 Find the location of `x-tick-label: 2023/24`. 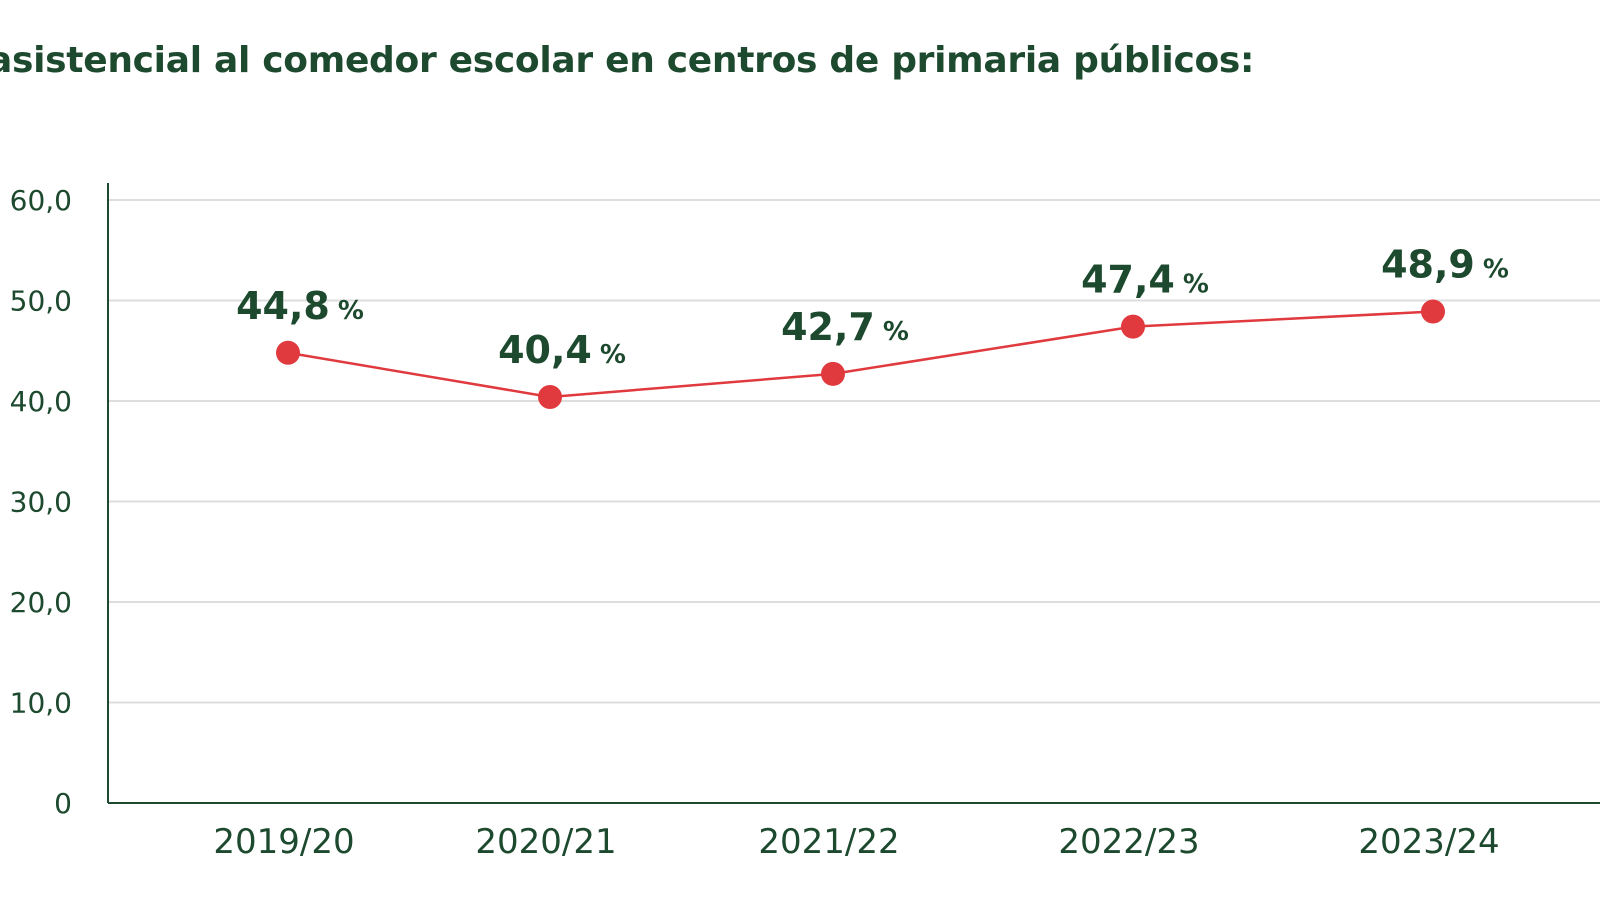

x-tick-label: 2023/24 is located at coordinates (1428, 842).